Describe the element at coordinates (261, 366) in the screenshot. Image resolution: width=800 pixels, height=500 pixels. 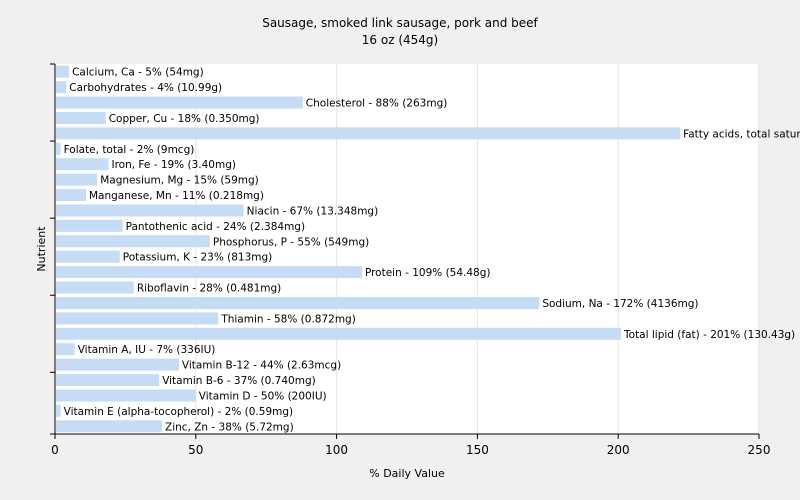
I see `bar-label: Vitamin B-12 - 44% (2.63mcg)` at that location.